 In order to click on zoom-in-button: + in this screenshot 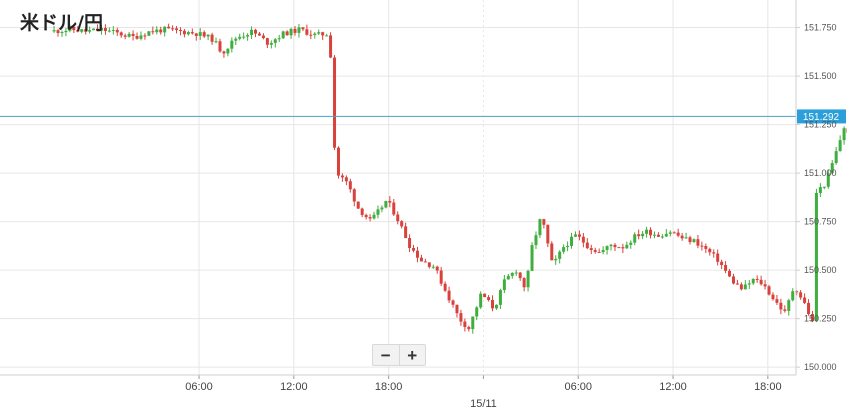, I will do `click(412, 355)`.